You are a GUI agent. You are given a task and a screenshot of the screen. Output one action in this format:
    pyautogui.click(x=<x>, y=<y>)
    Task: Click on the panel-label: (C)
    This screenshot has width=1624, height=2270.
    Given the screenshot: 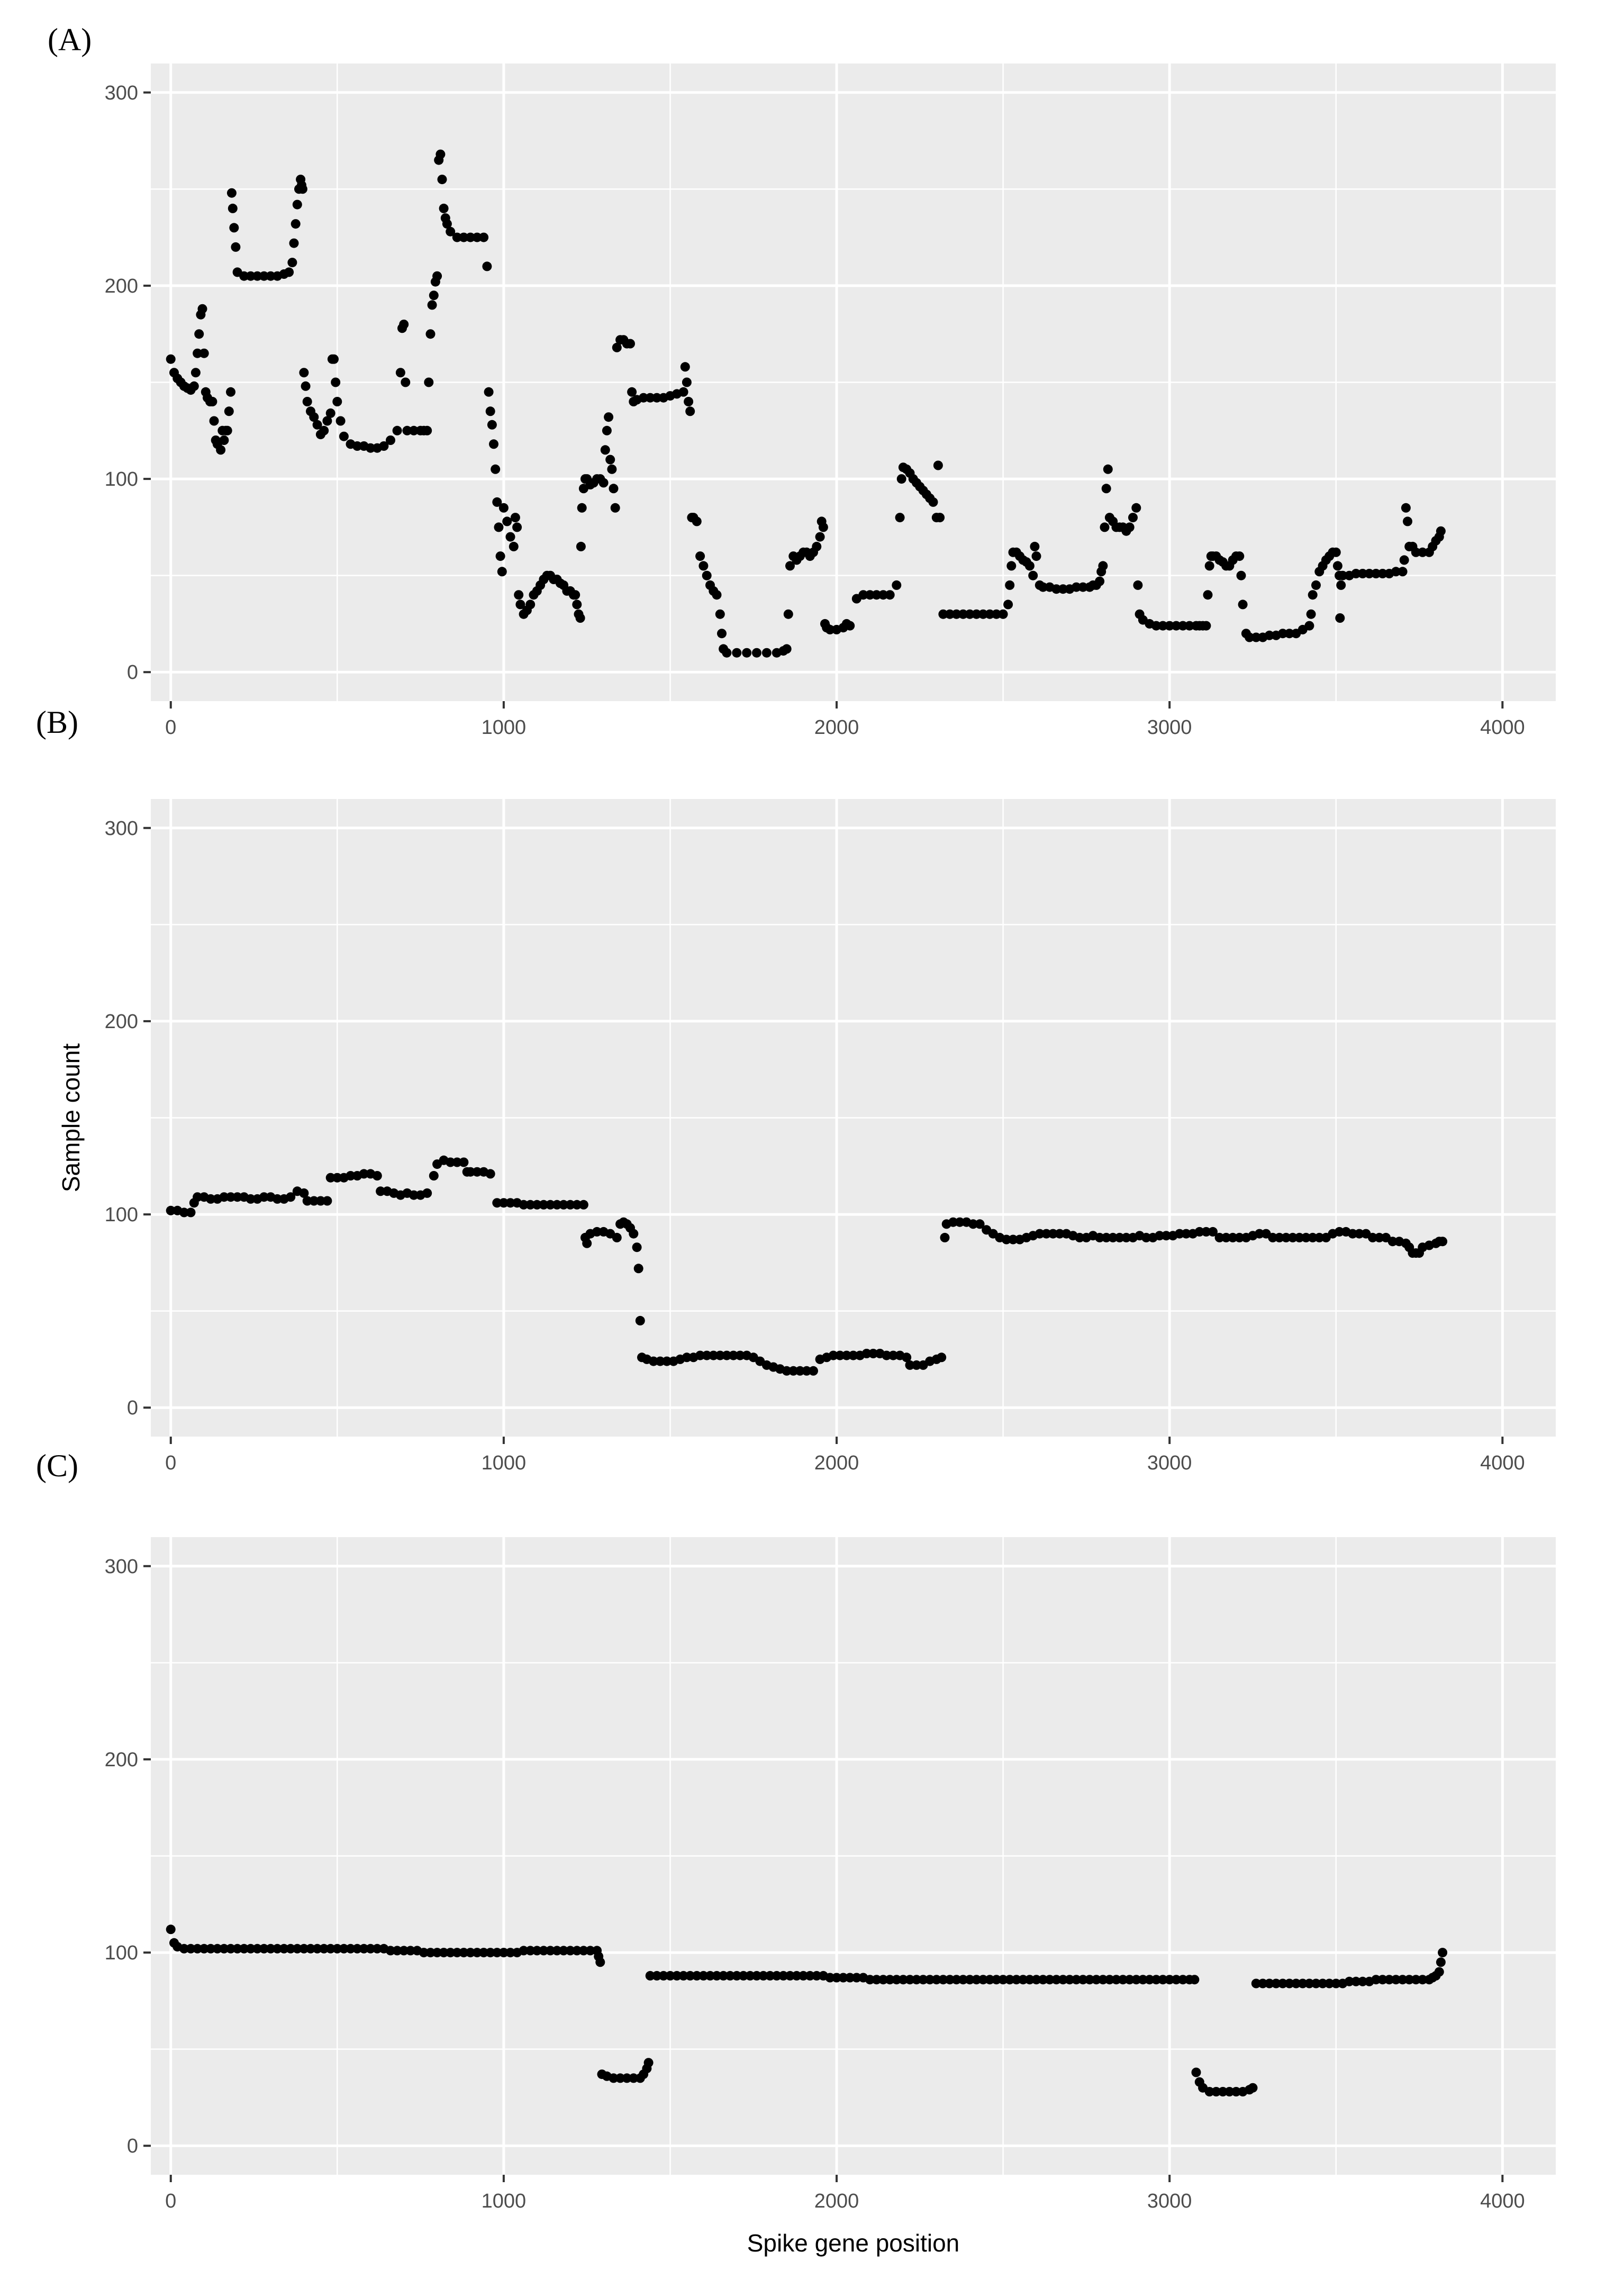 What is the action you would take?
    pyautogui.click(x=57, y=1465)
    